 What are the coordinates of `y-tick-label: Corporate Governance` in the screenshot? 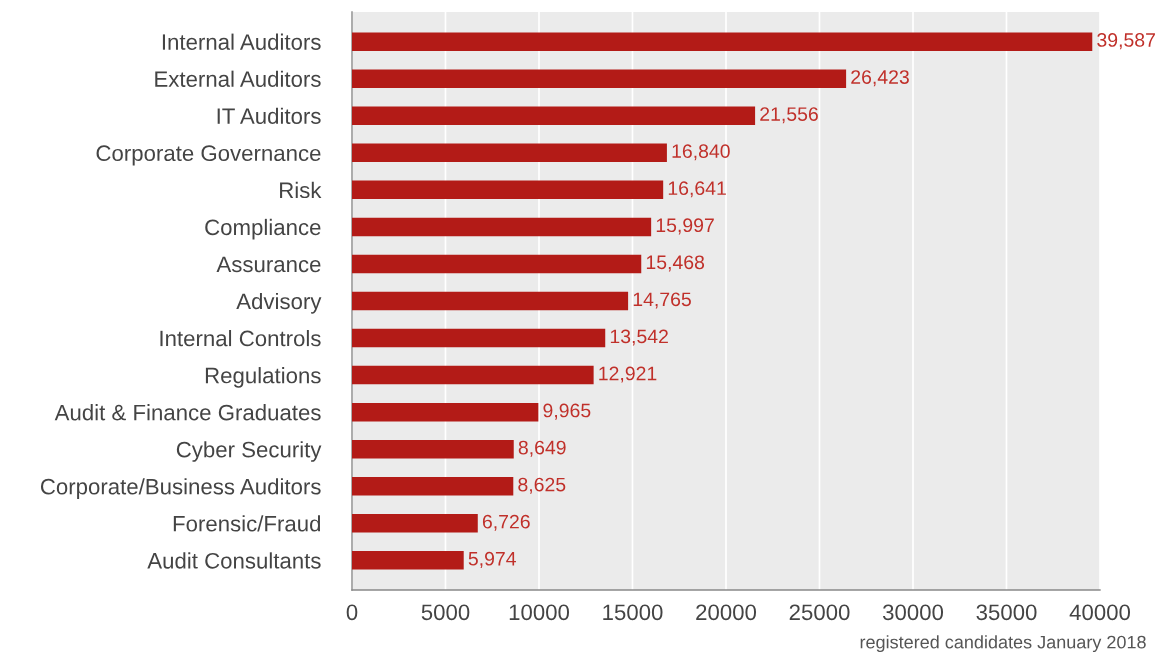 It's located at (208, 155).